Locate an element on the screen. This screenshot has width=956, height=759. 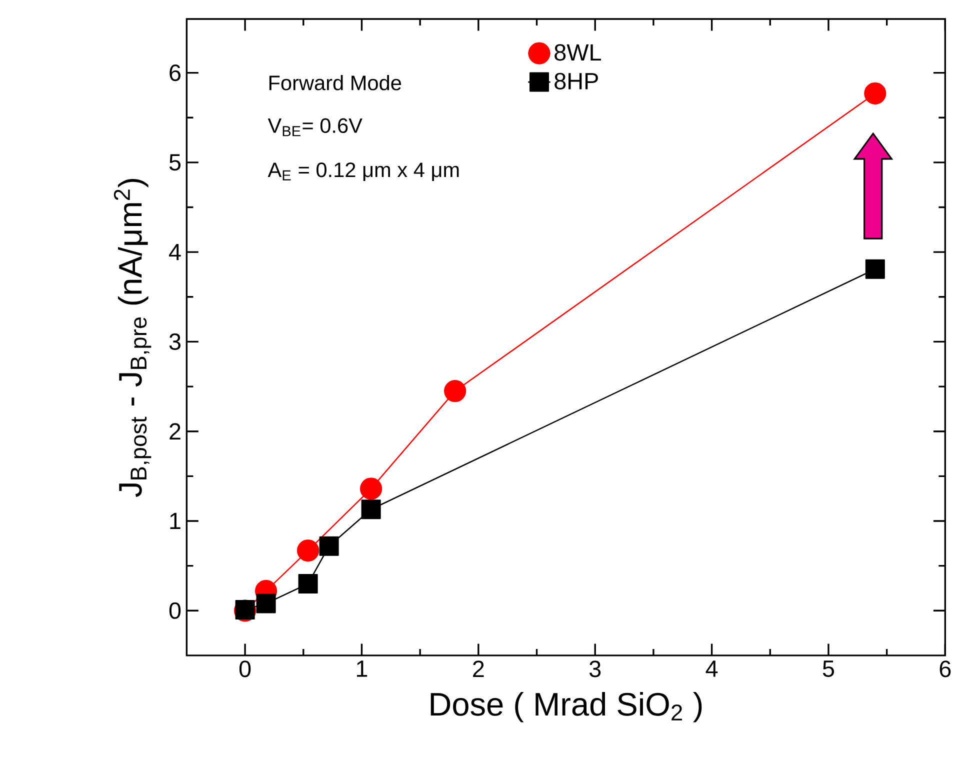
y-tick-label: 1 is located at coordinates (175, 520).